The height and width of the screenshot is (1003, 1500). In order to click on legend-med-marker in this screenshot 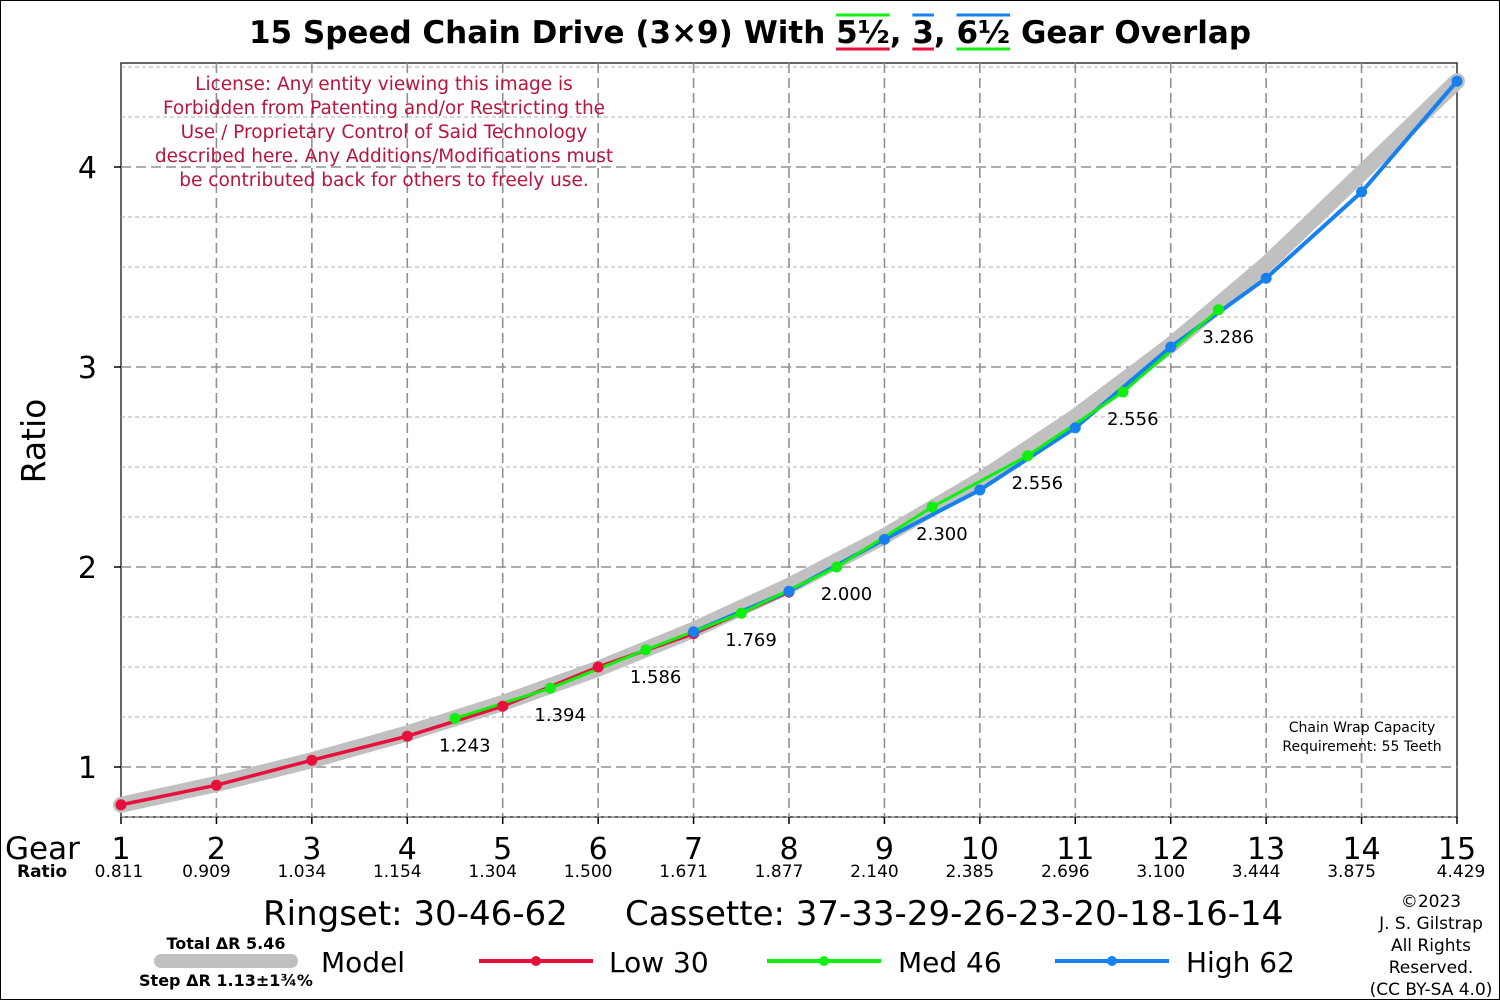, I will do `click(824, 961)`.